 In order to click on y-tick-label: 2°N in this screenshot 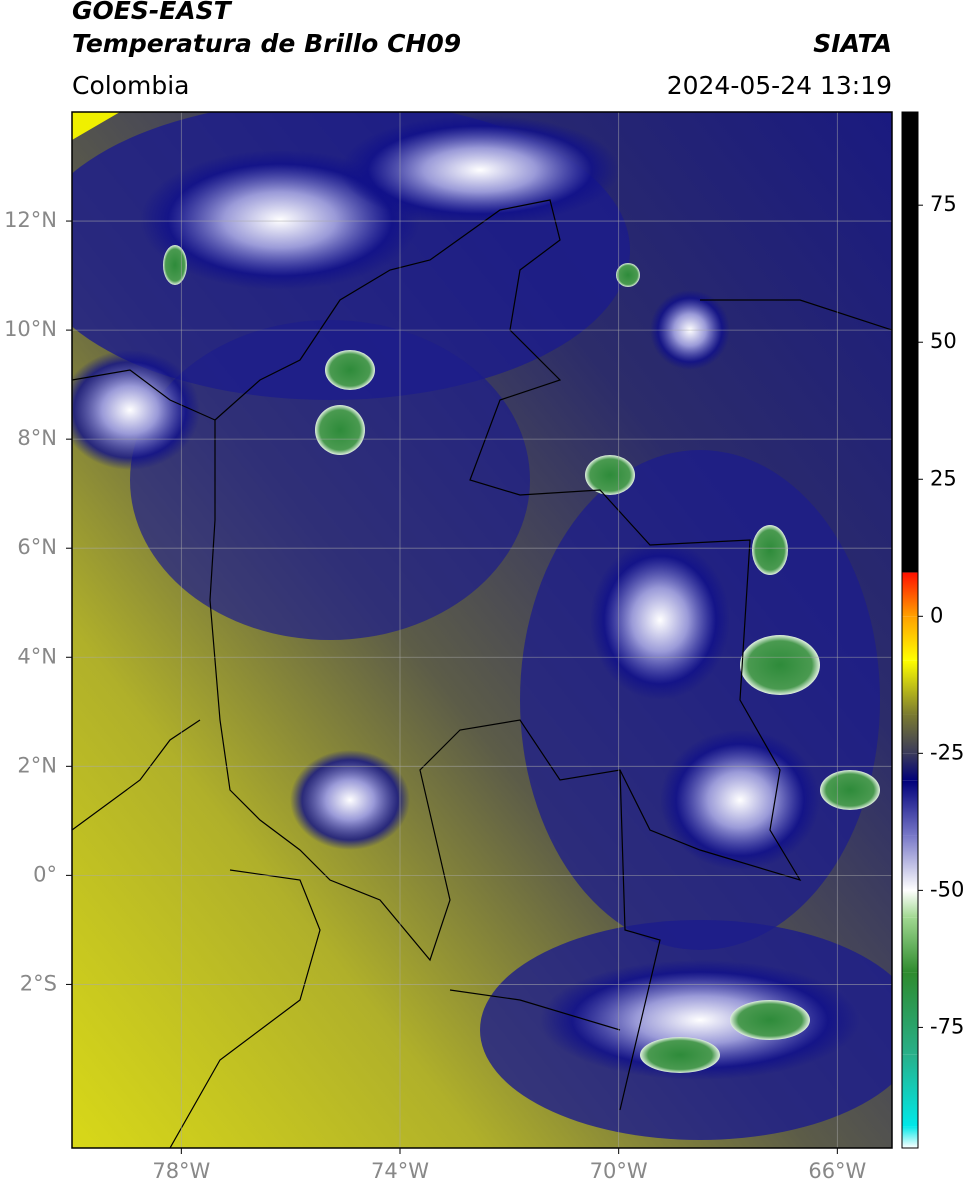, I will do `click(37, 765)`.